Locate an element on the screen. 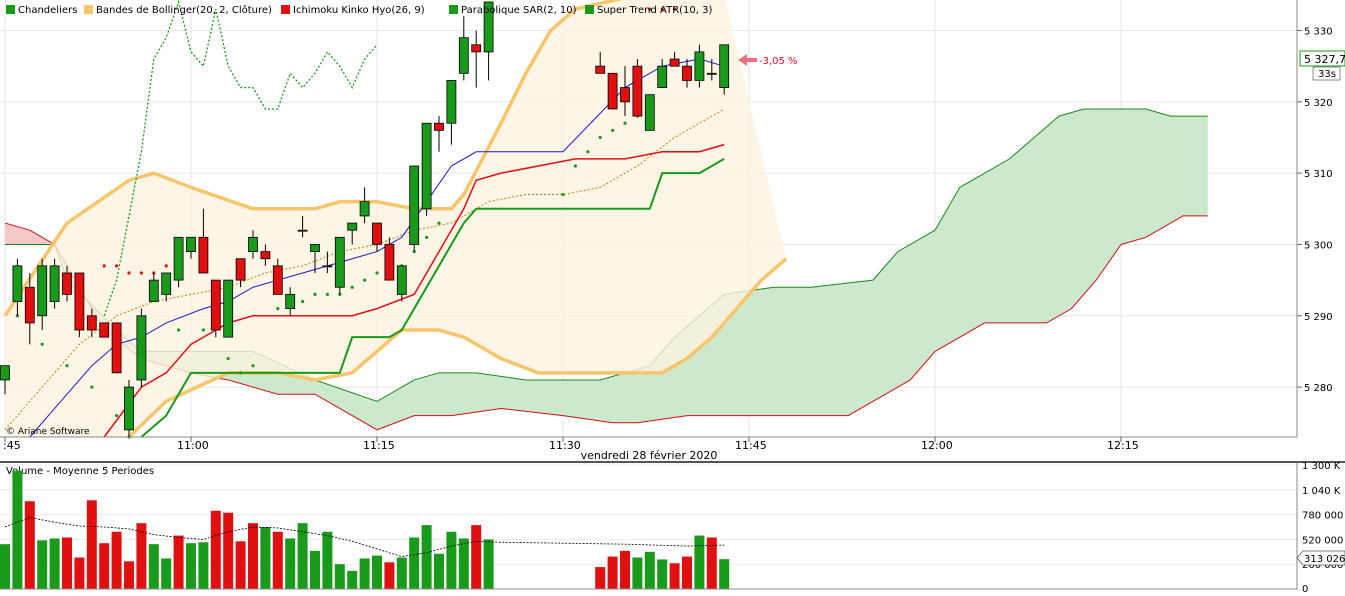  volume-axis: 0 260 000 520 000 780 000 1 040 K 1 300 K is located at coordinates (1322, 528).